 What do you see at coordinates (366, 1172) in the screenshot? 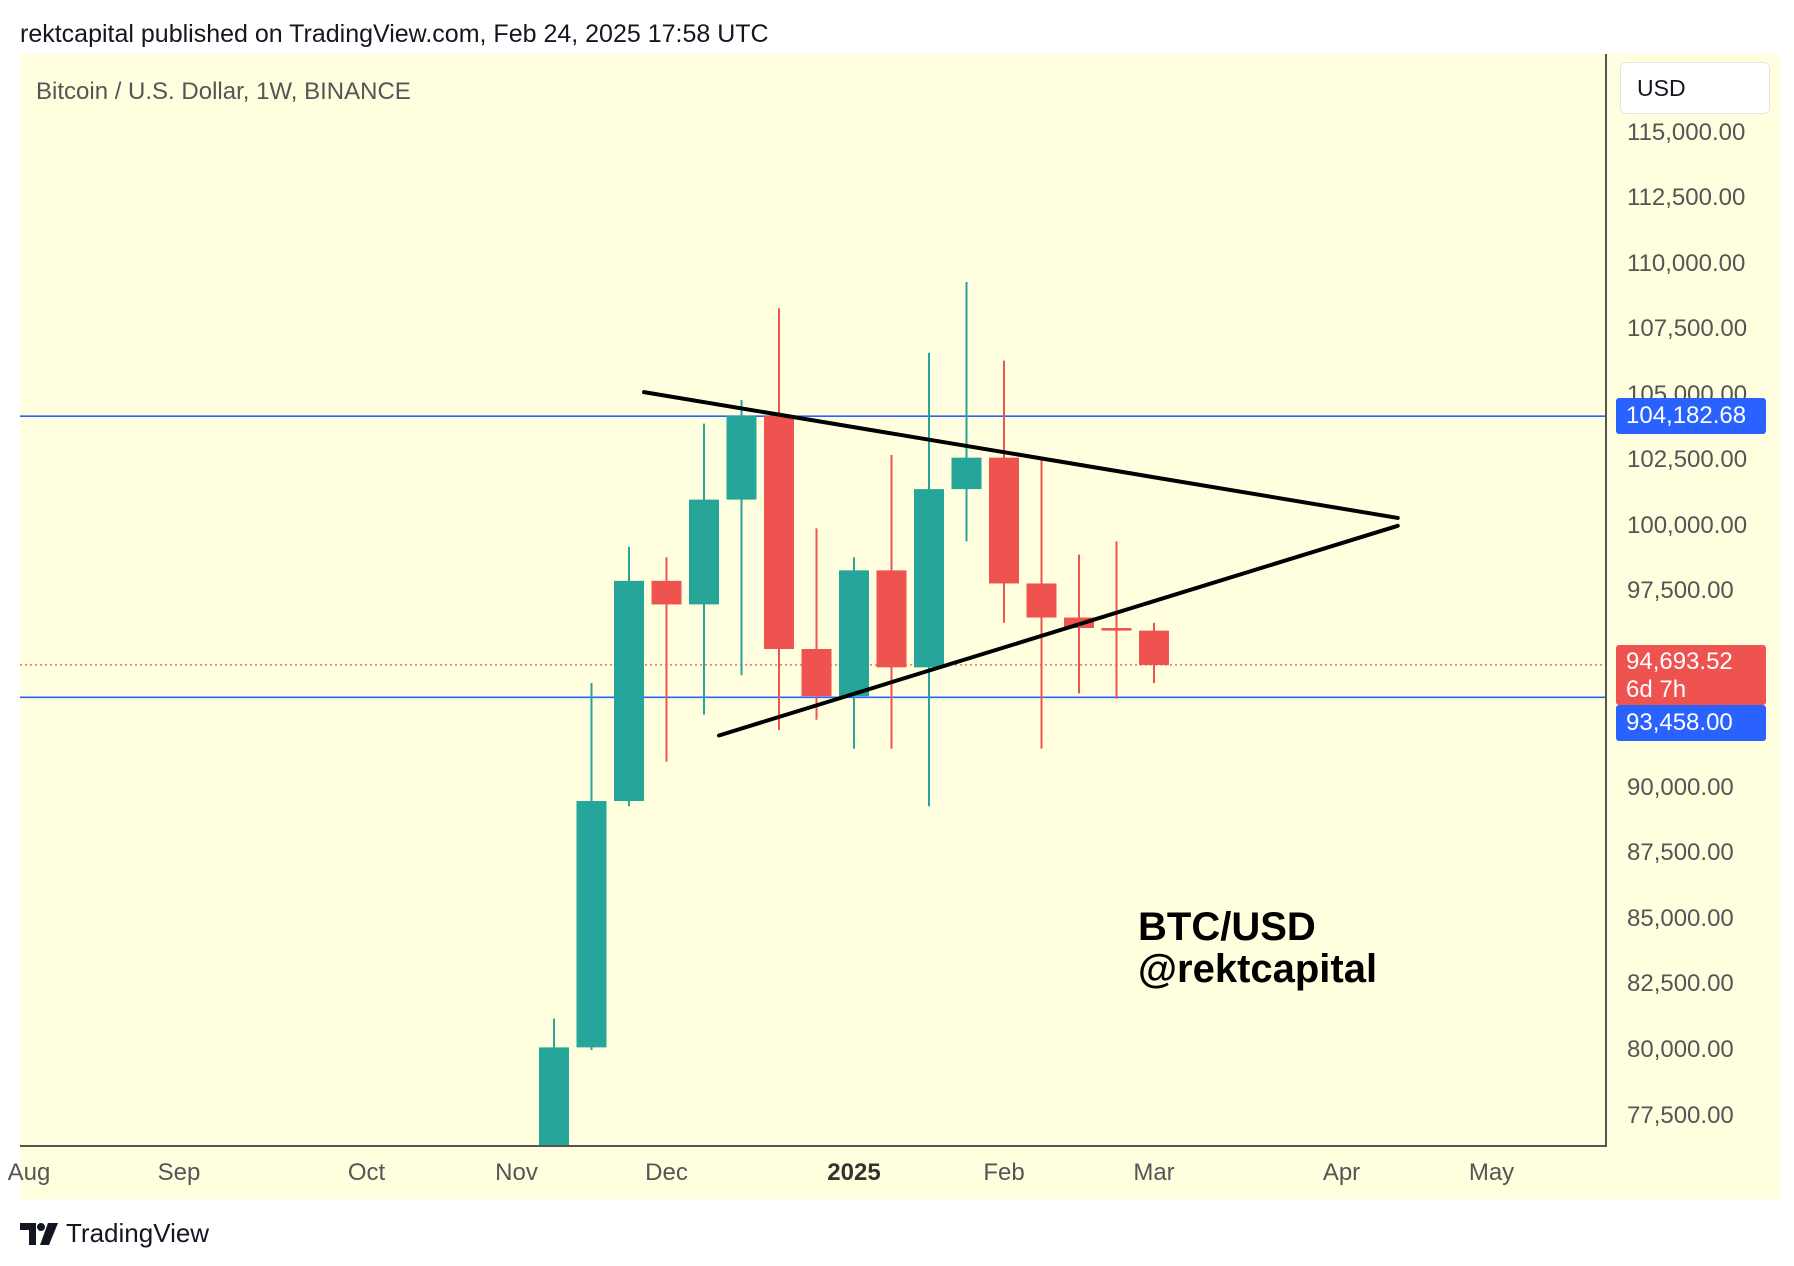
I see `time-tick-label: Oct` at bounding box center [366, 1172].